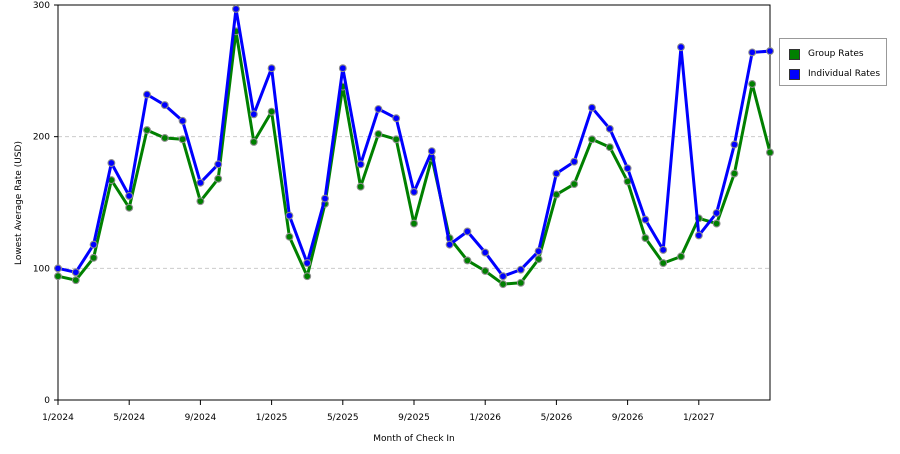 The height and width of the screenshot is (454, 900). What do you see at coordinates (129, 418) in the screenshot?
I see `x-tick-label: 5/2024` at bounding box center [129, 418].